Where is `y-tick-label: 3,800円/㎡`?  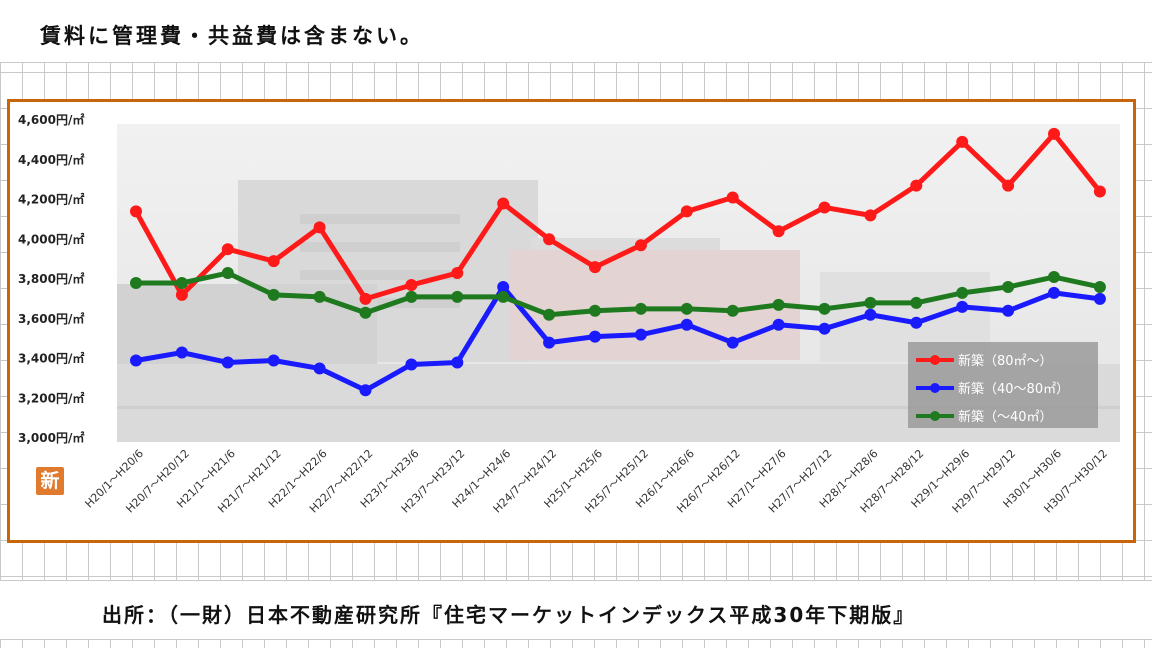
y-tick-label: 3,800円/㎡ is located at coordinates (51, 278).